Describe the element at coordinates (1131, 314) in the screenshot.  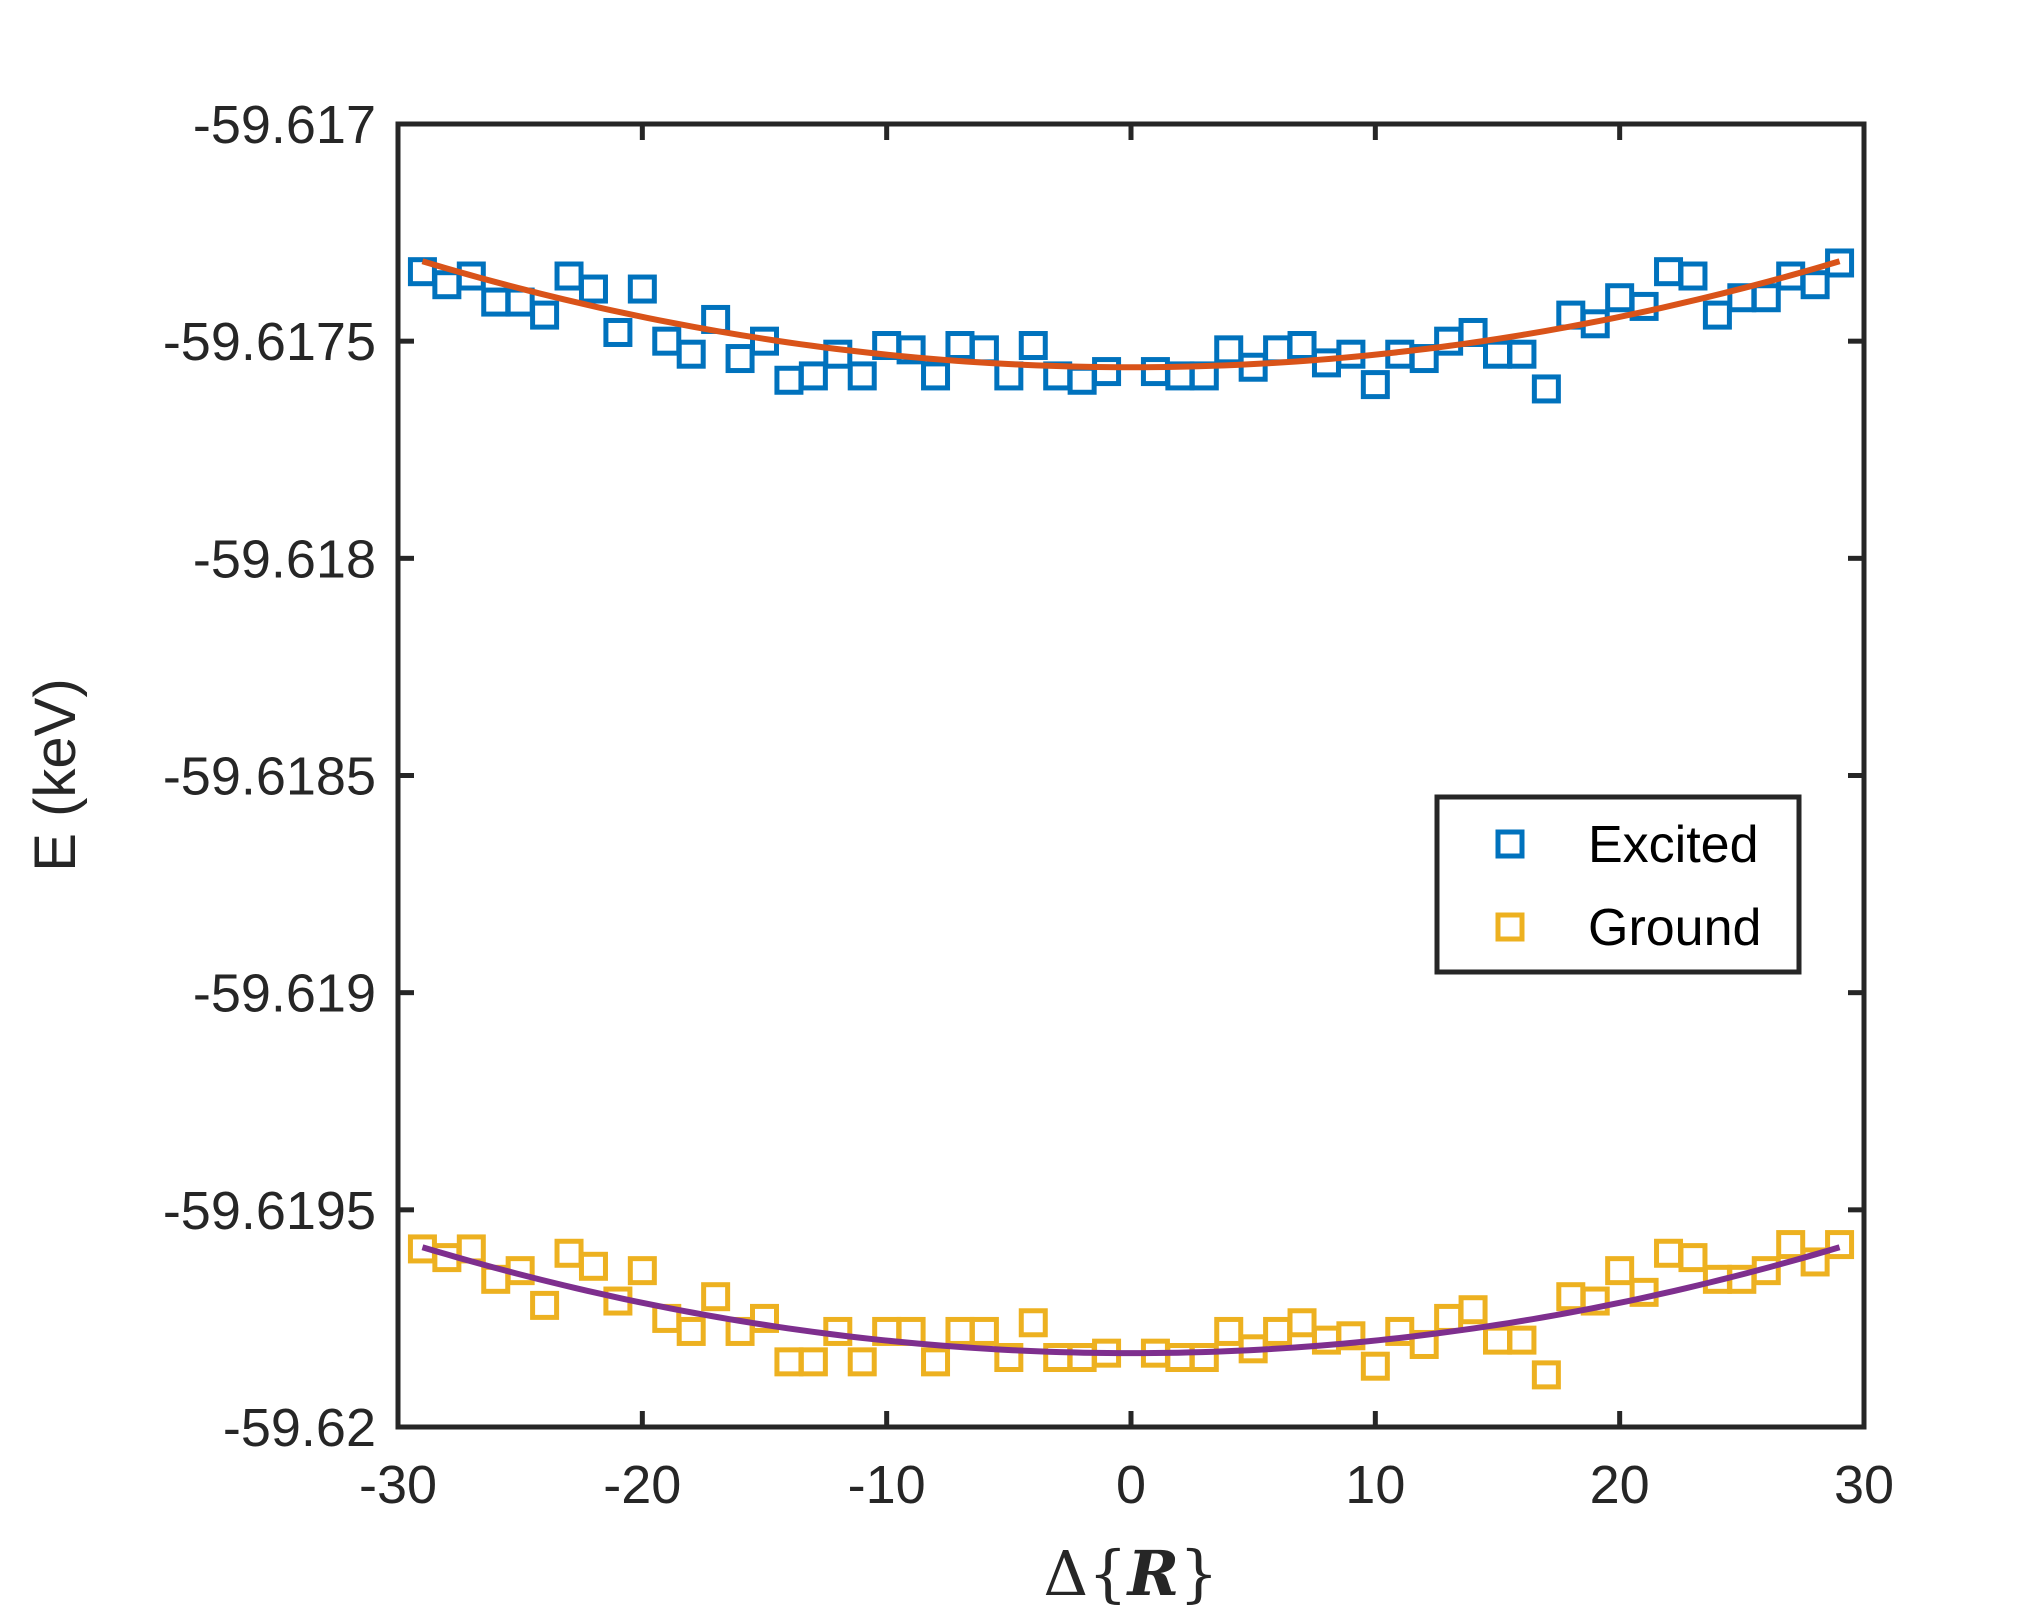
I see `fit-curve-excited-fit` at that location.